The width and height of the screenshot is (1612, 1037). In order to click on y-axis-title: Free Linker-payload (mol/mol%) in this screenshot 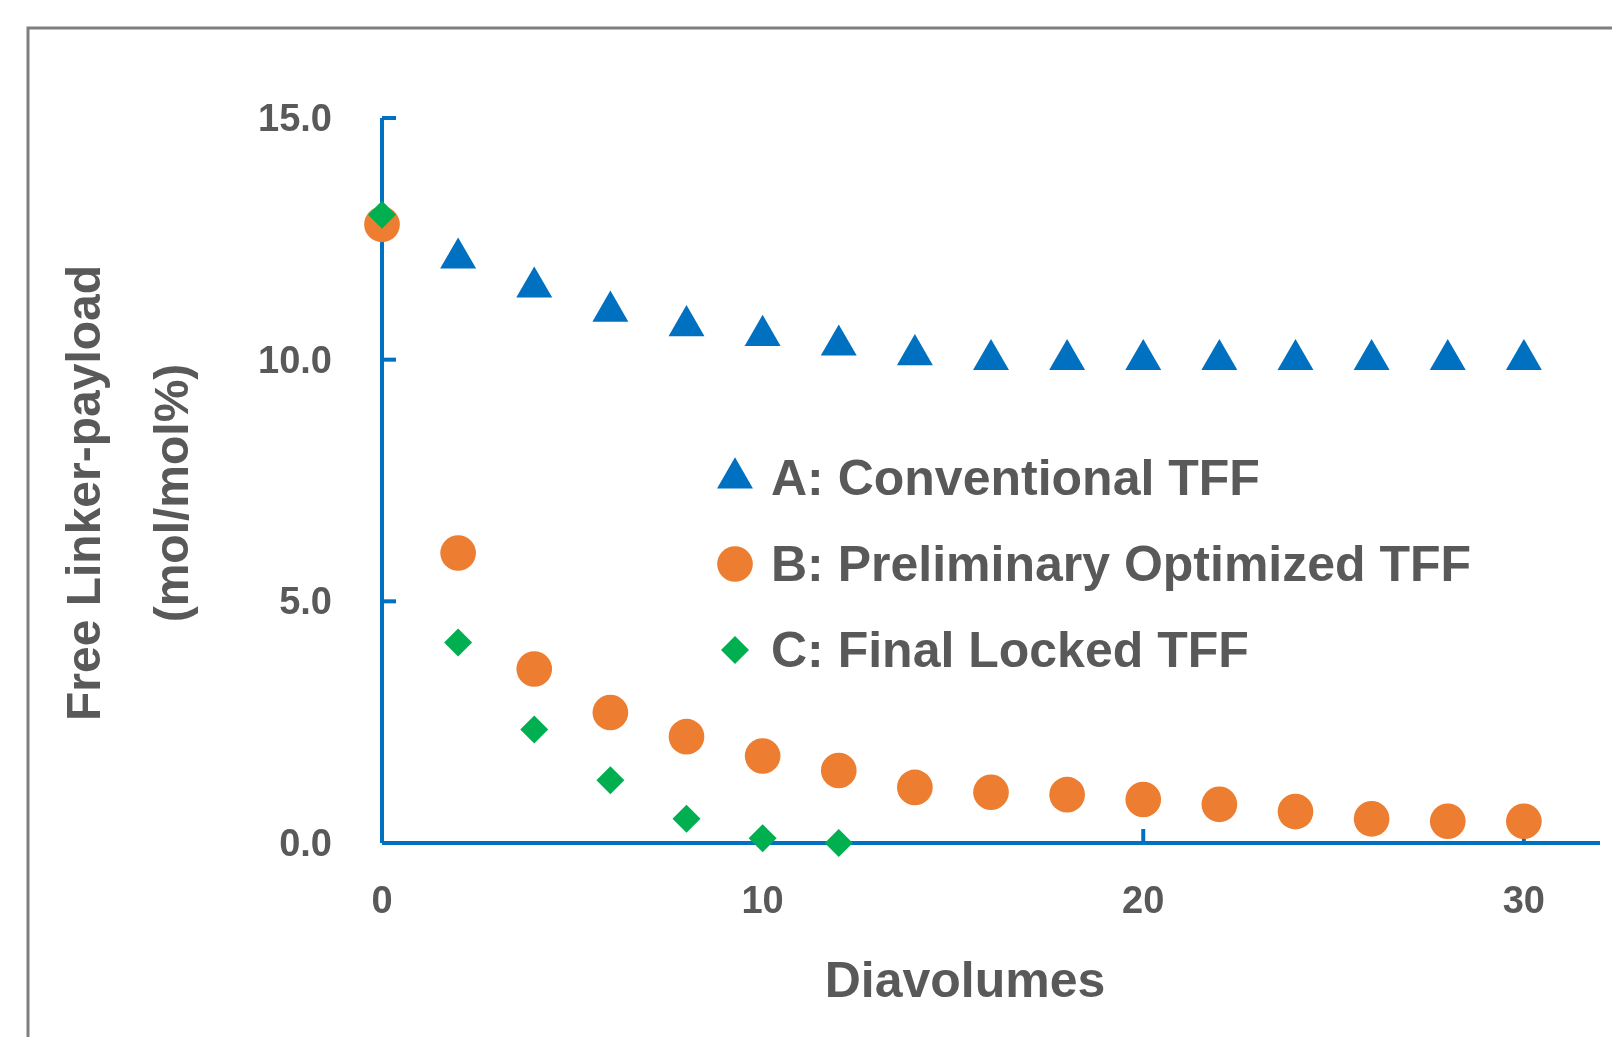, I will do `click(127, 493)`.